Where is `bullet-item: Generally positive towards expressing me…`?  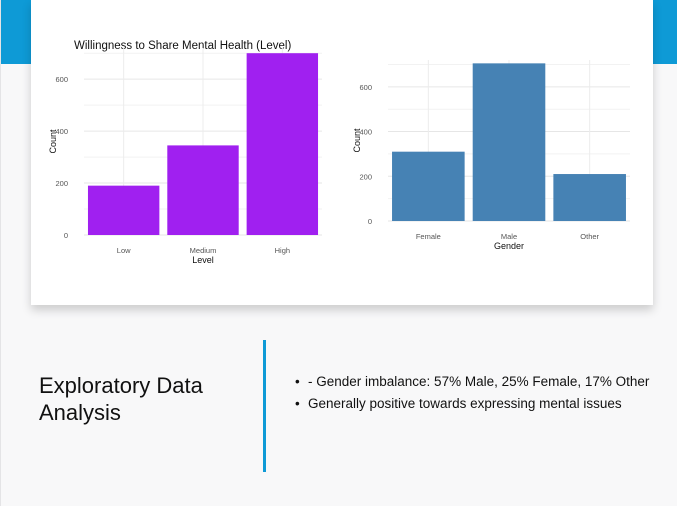 bullet-item: Generally positive towards expressing me… is located at coordinates (475, 404).